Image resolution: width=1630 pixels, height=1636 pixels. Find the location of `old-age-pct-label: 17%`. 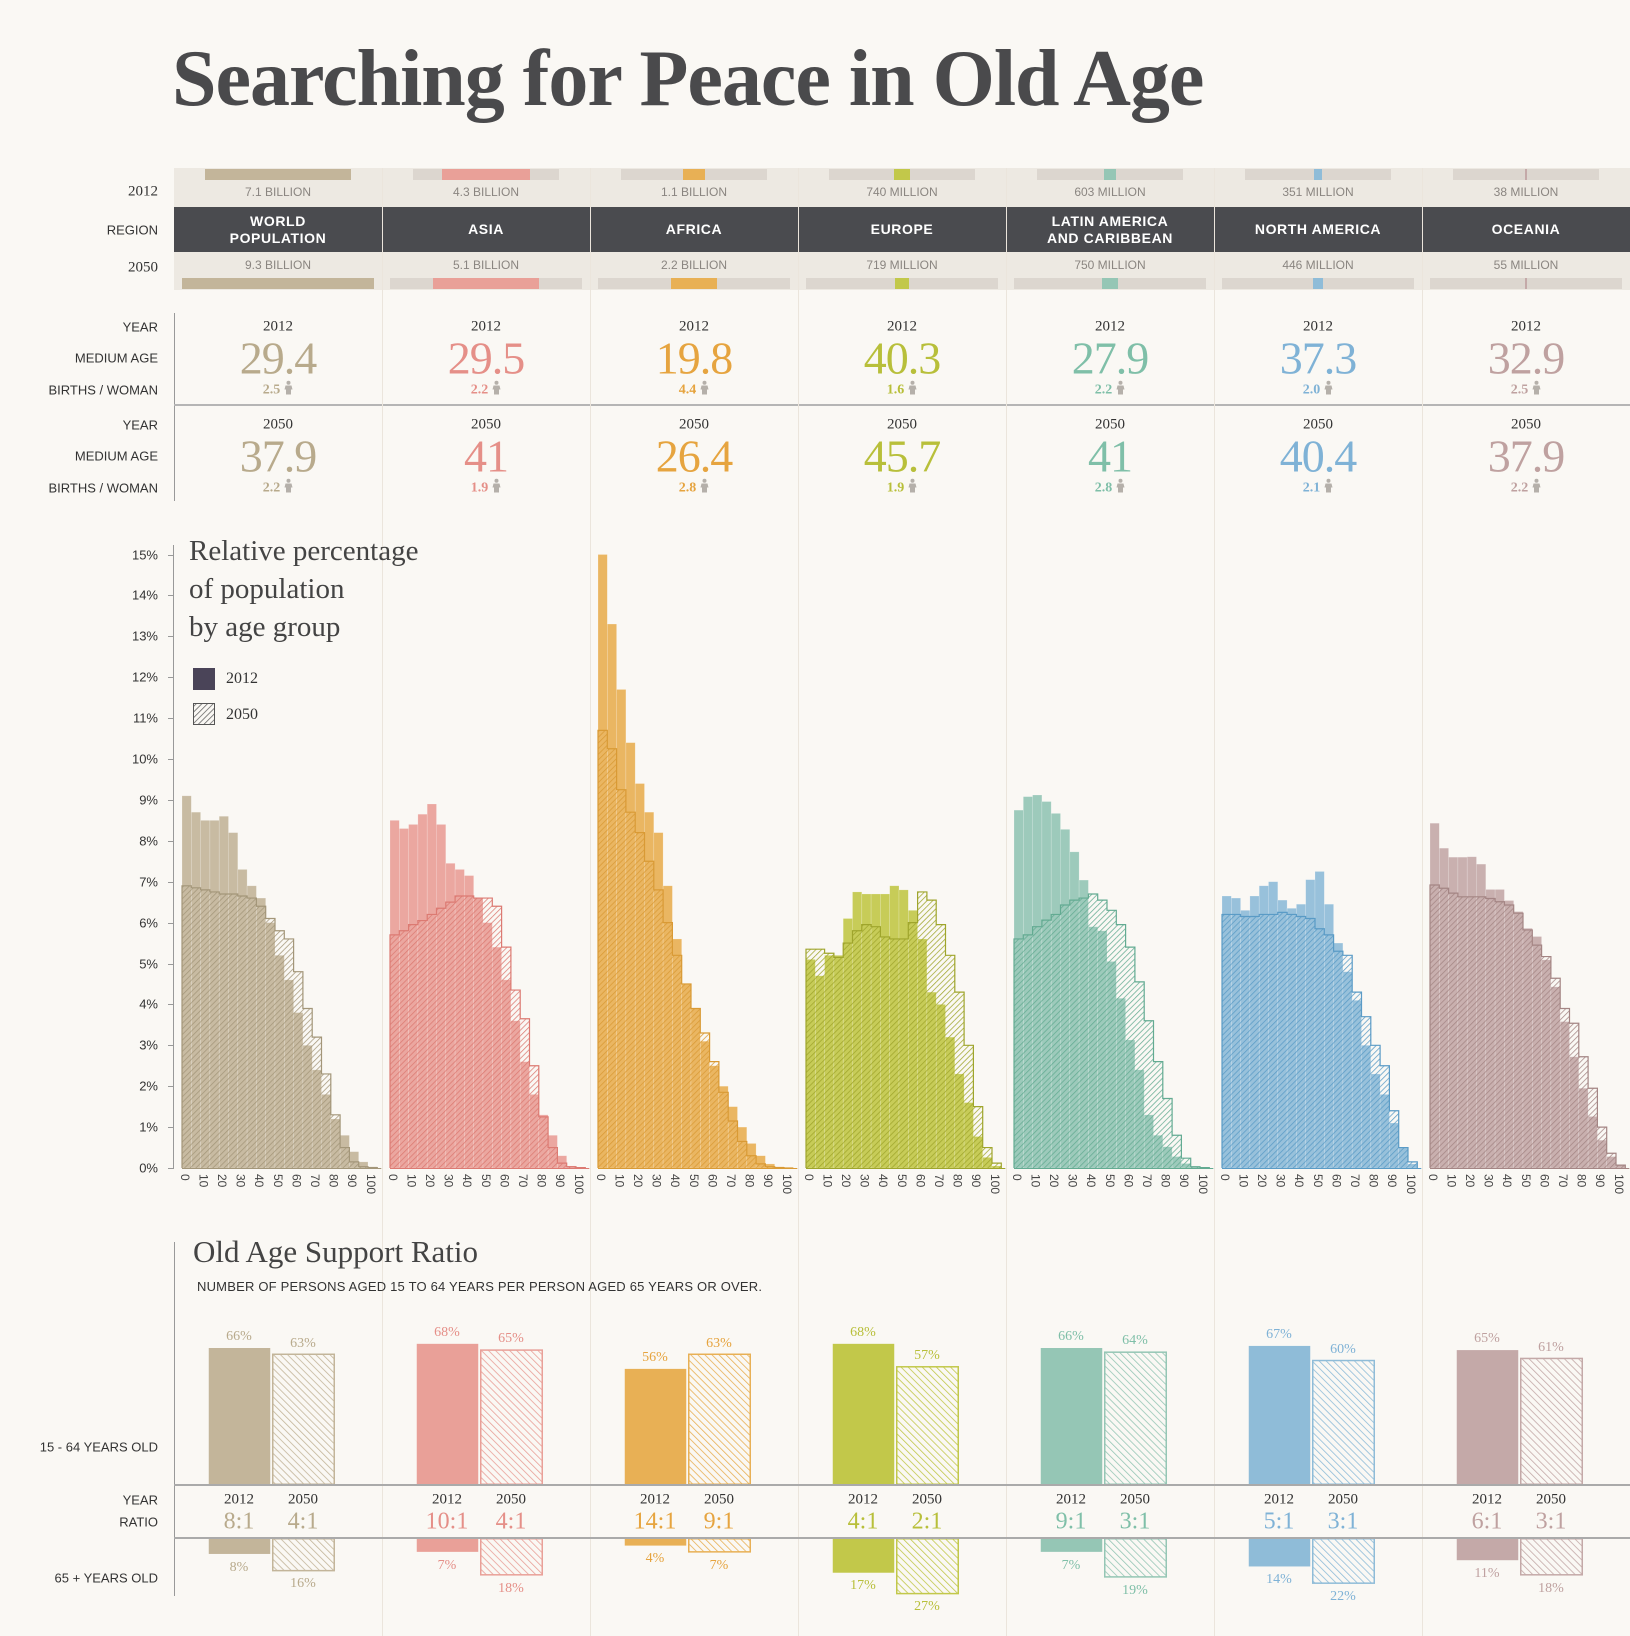

old-age-pct-label: 17% is located at coordinates (863, 1586).